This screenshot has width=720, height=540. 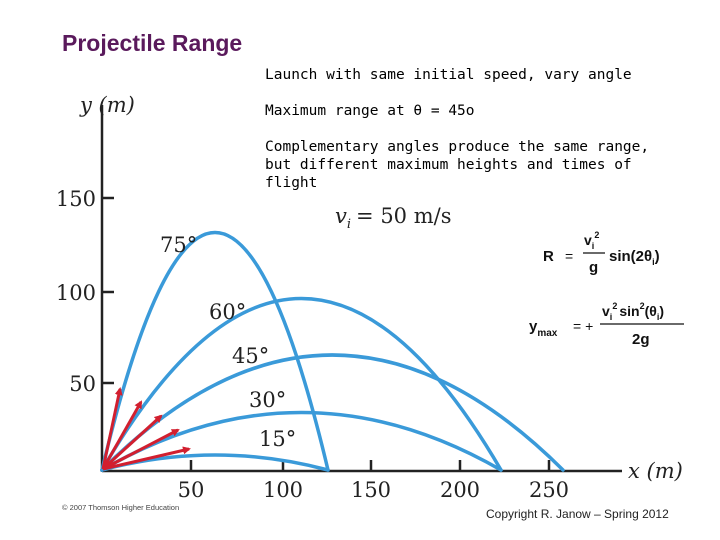 What do you see at coordinates (655, 471) in the screenshot?
I see `x-axis-label: x (m)` at bounding box center [655, 471].